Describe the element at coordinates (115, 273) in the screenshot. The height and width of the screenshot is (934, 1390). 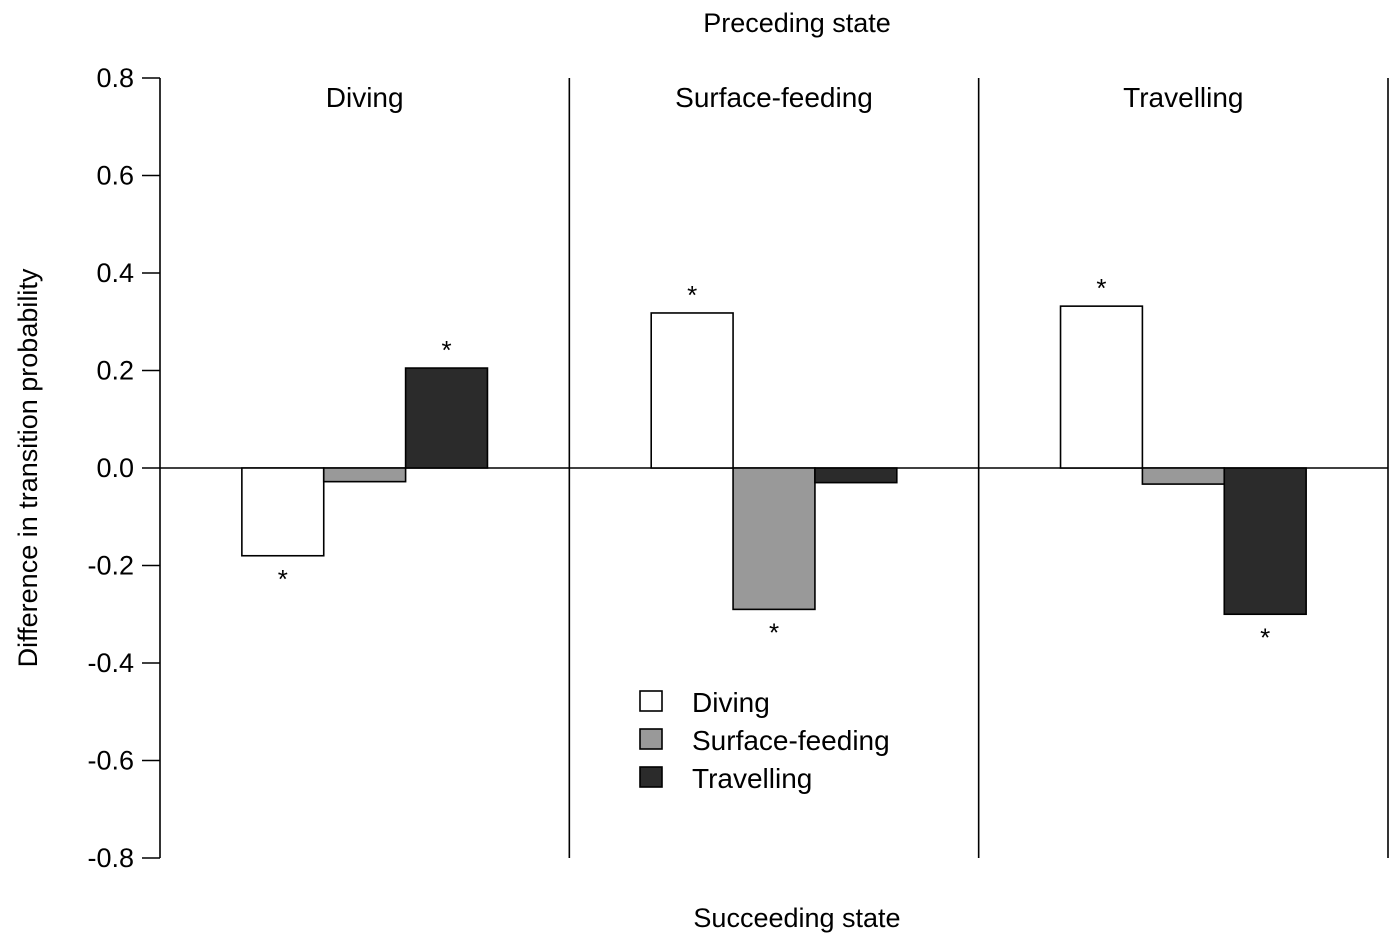
I see `y-tick-label: 0.4` at that location.